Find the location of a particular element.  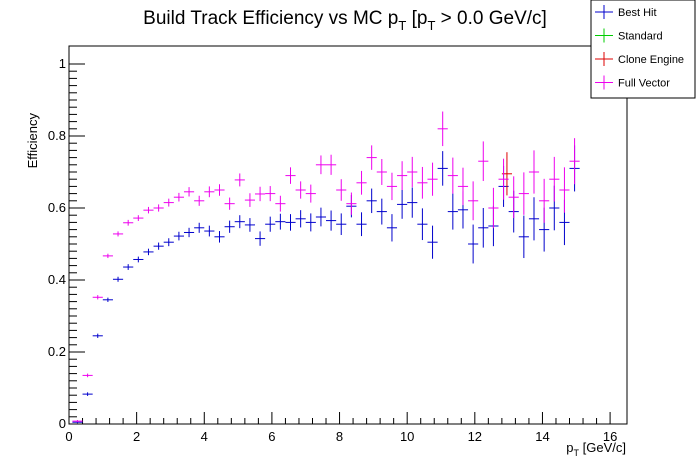

legend-label: Clone Engine is located at coordinates (651, 60).